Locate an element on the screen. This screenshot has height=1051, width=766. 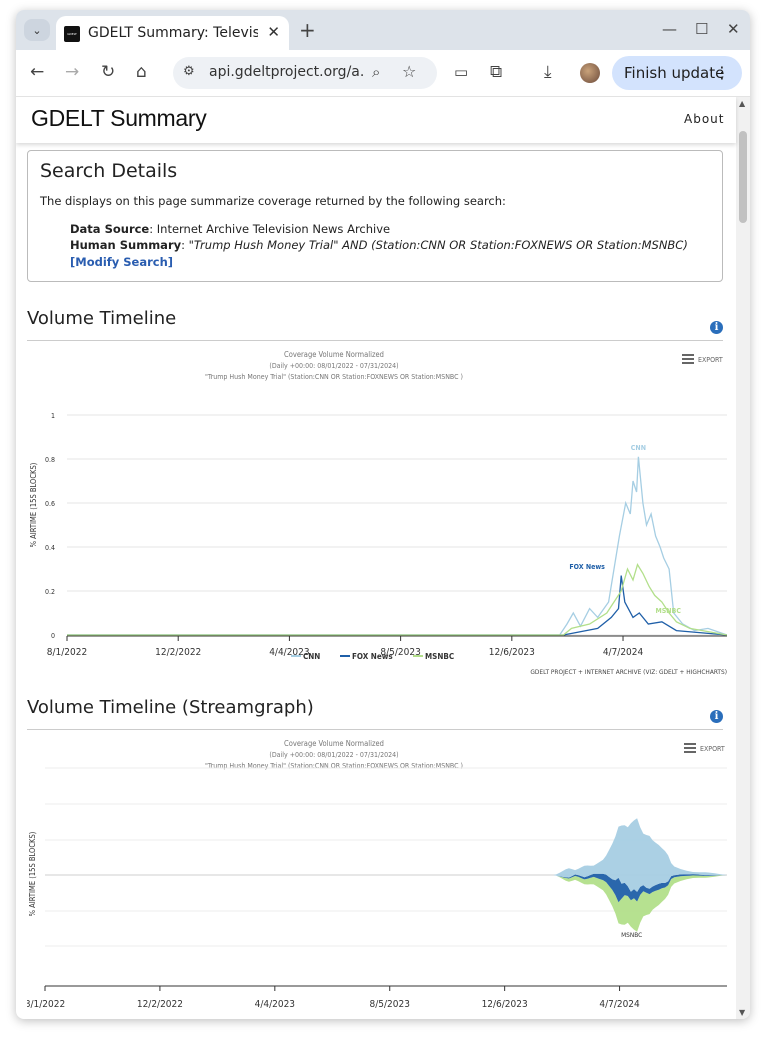
series-line-msnbc is located at coordinates (397, 599).